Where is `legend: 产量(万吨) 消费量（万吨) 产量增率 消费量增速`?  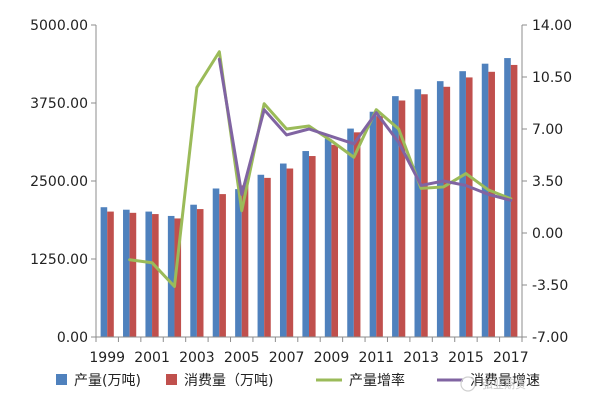 legend: 产量(万吨) 消费量（万吨) 产量增率 消费量增速 is located at coordinates (298, 380).